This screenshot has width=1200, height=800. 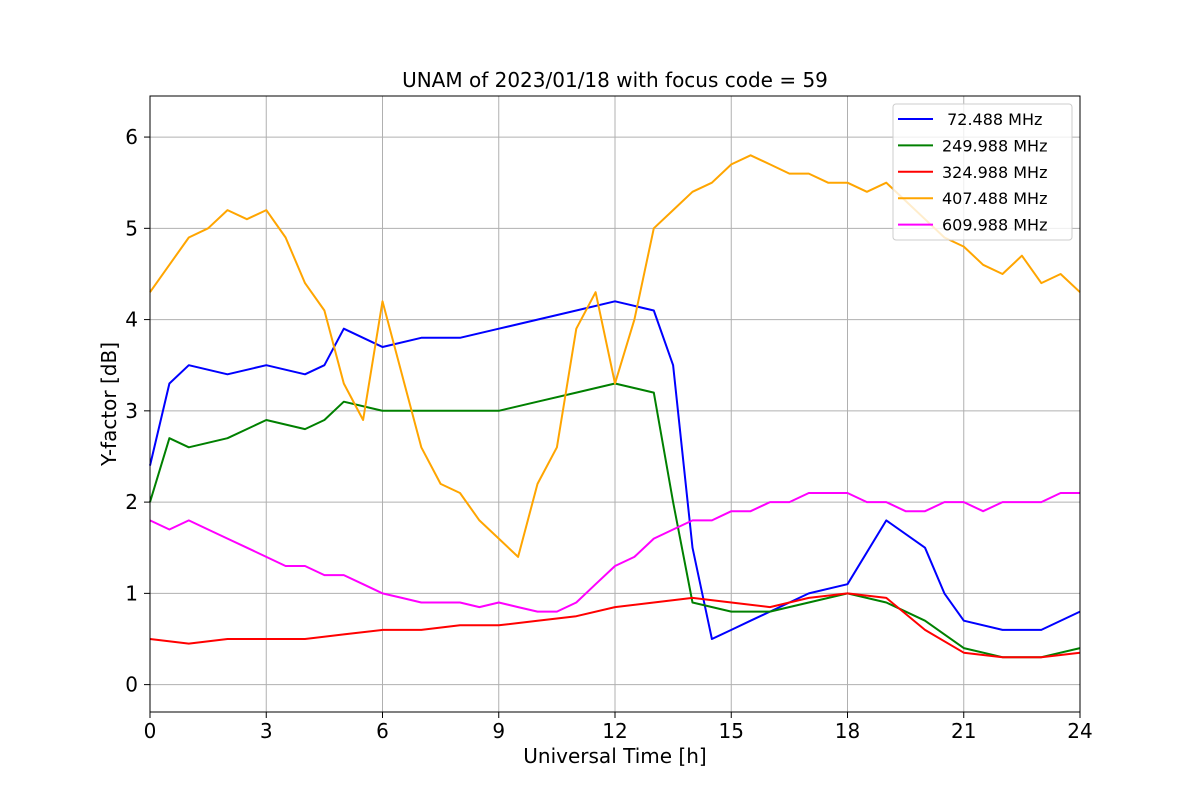 What do you see at coordinates (1079, 731) in the screenshot?
I see `x-tick-label: 24` at bounding box center [1079, 731].